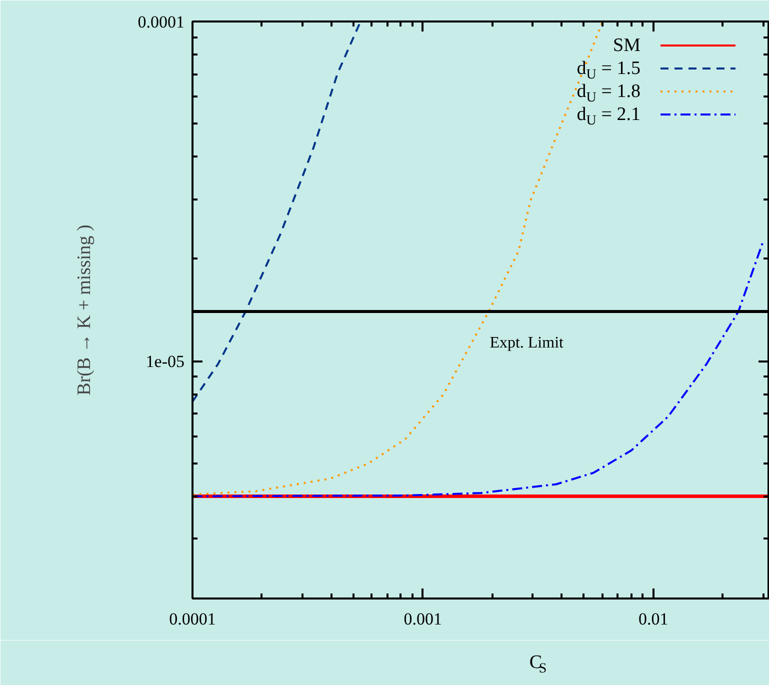 Image resolution: width=769 pixels, height=685 pixels. Describe the element at coordinates (627, 45) in the screenshot. I see `legend-label: SM` at that location.